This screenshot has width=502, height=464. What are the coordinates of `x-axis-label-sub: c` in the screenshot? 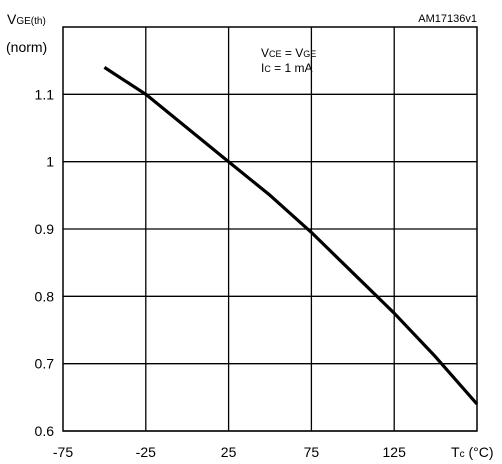 It's located at (462, 454).